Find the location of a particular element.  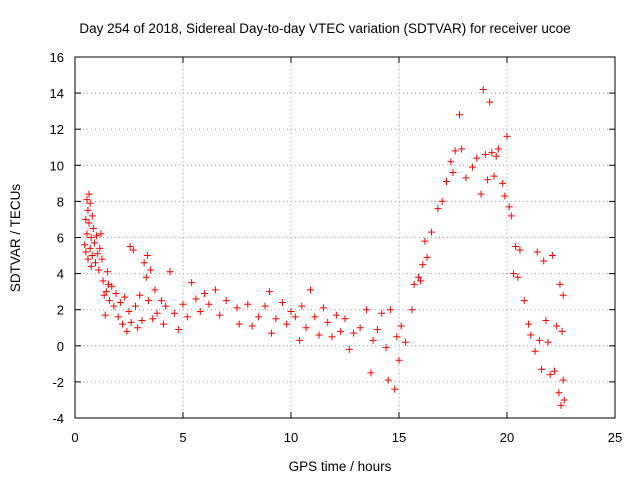

y-tick-label: 0 is located at coordinates (60, 346).